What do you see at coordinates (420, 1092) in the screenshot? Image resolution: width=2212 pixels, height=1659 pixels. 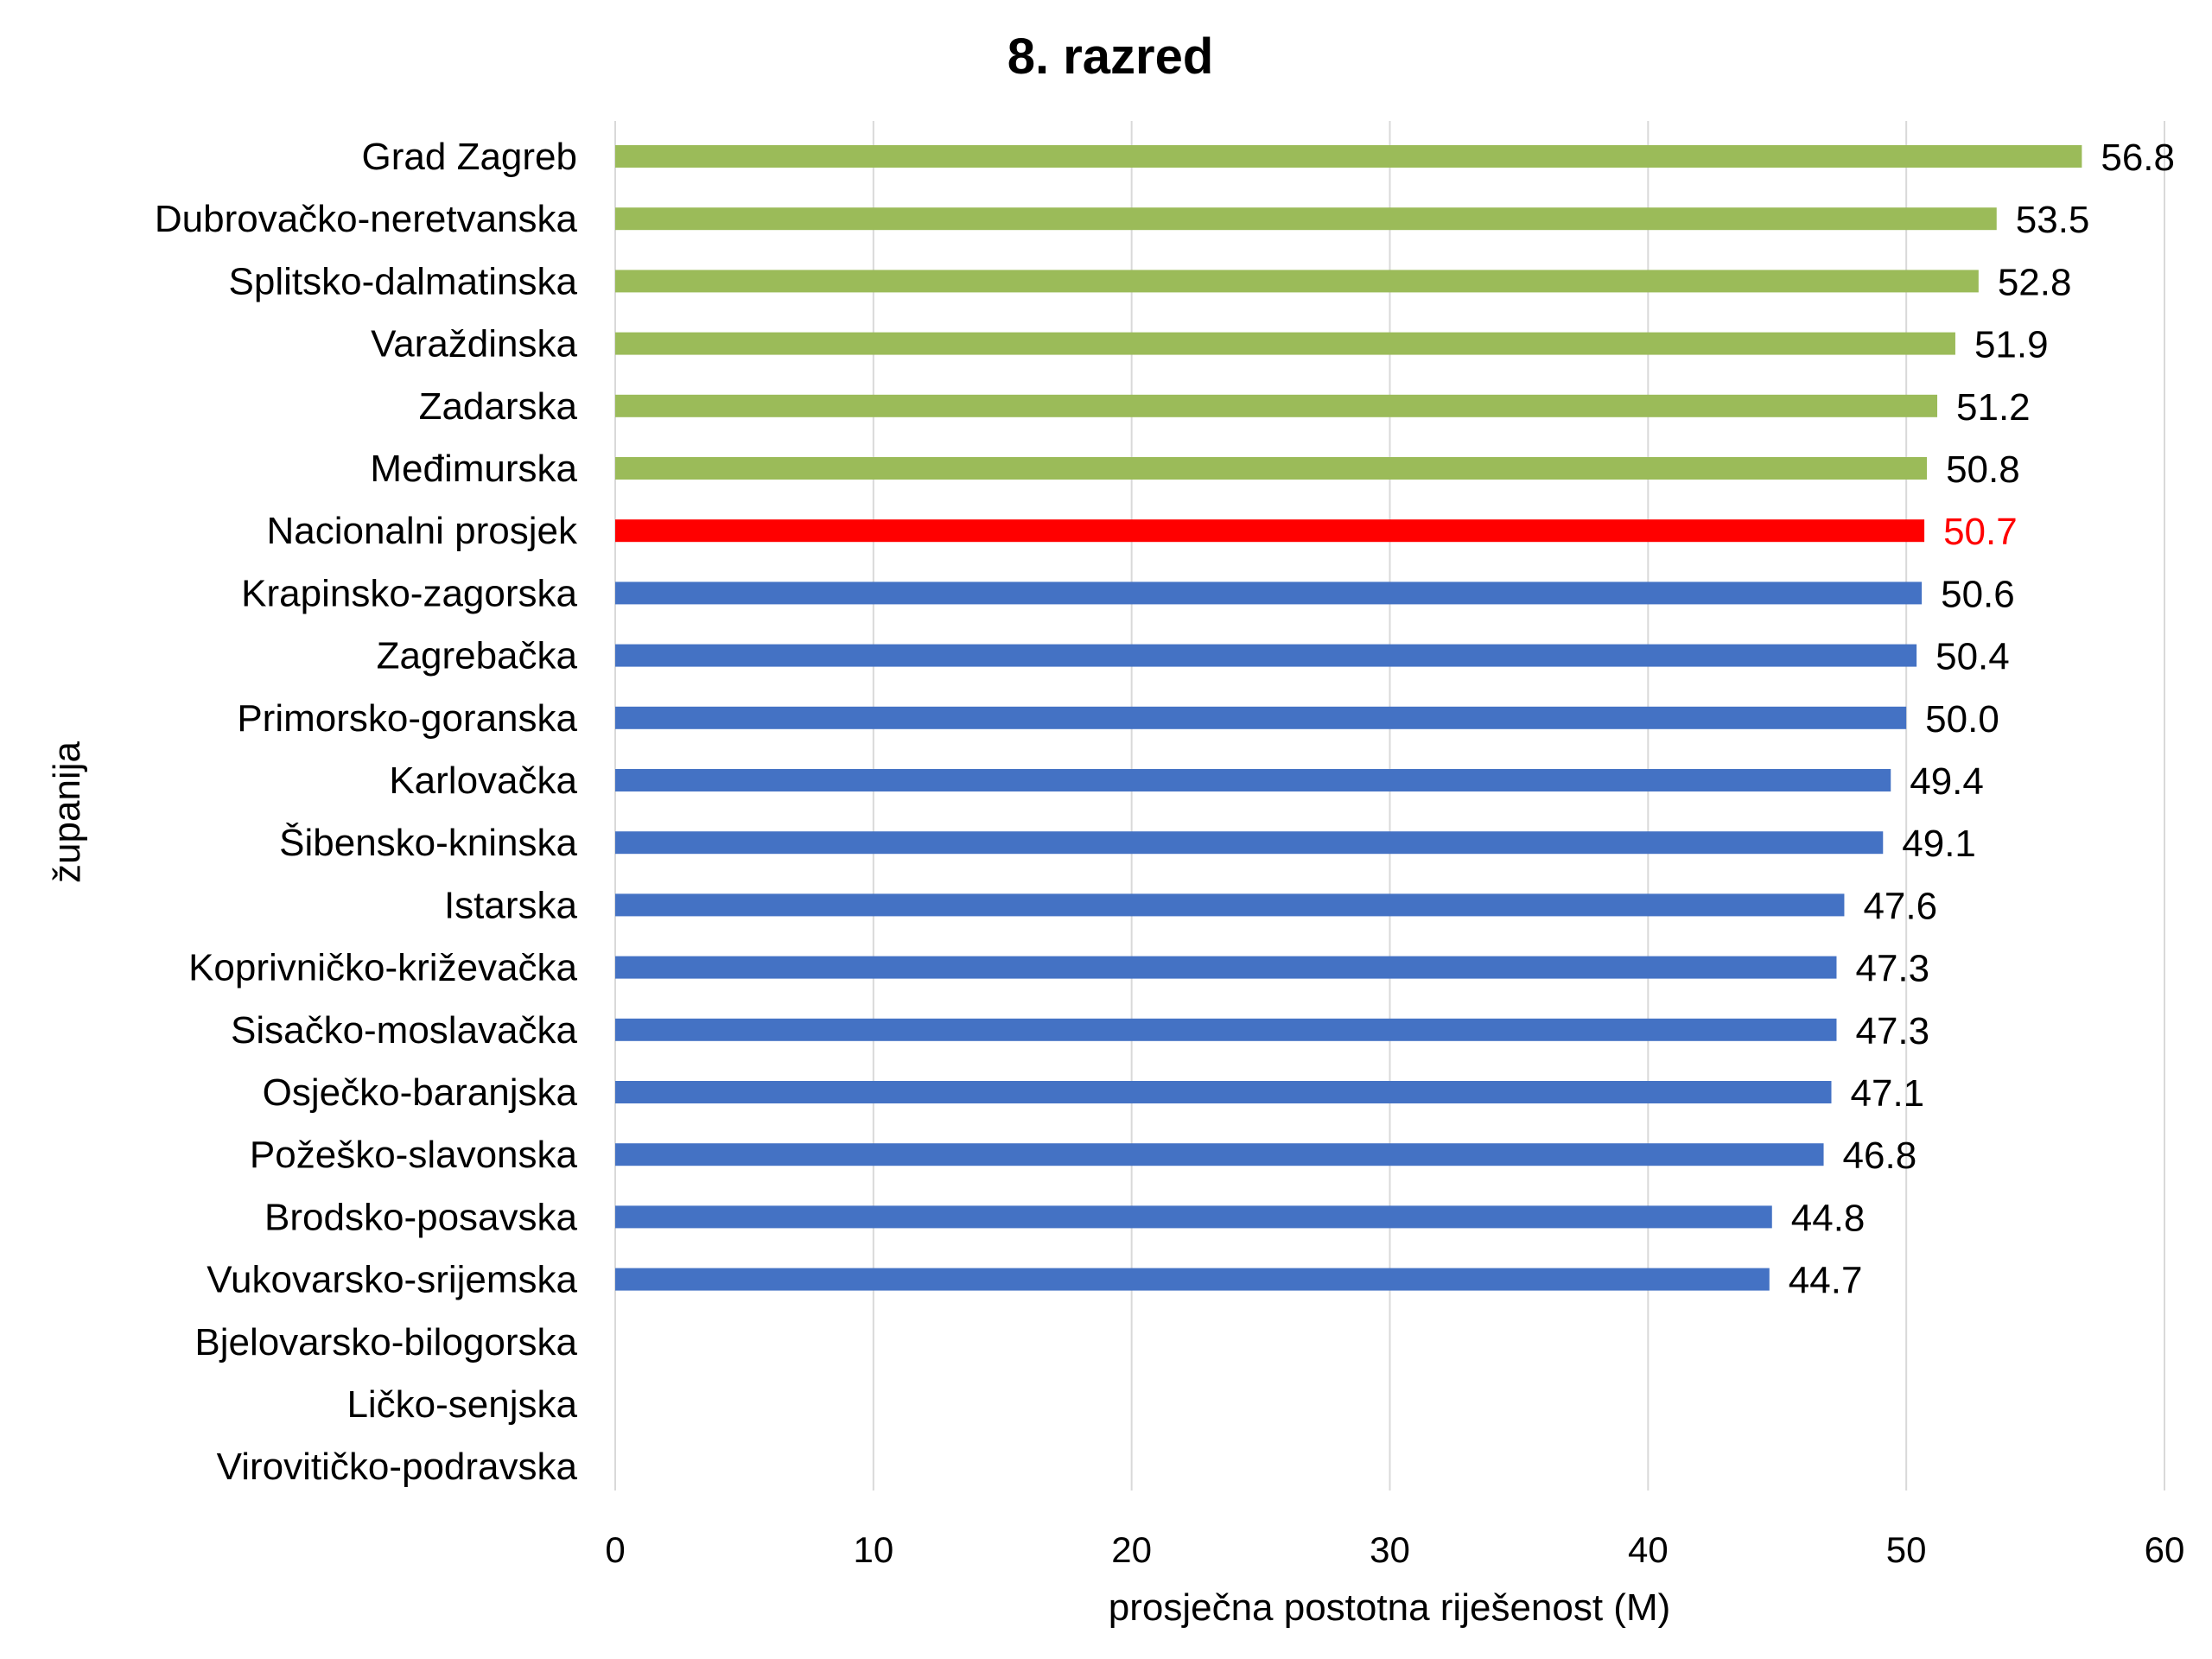 I see `category-label: Osječko-baranjska` at bounding box center [420, 1092].